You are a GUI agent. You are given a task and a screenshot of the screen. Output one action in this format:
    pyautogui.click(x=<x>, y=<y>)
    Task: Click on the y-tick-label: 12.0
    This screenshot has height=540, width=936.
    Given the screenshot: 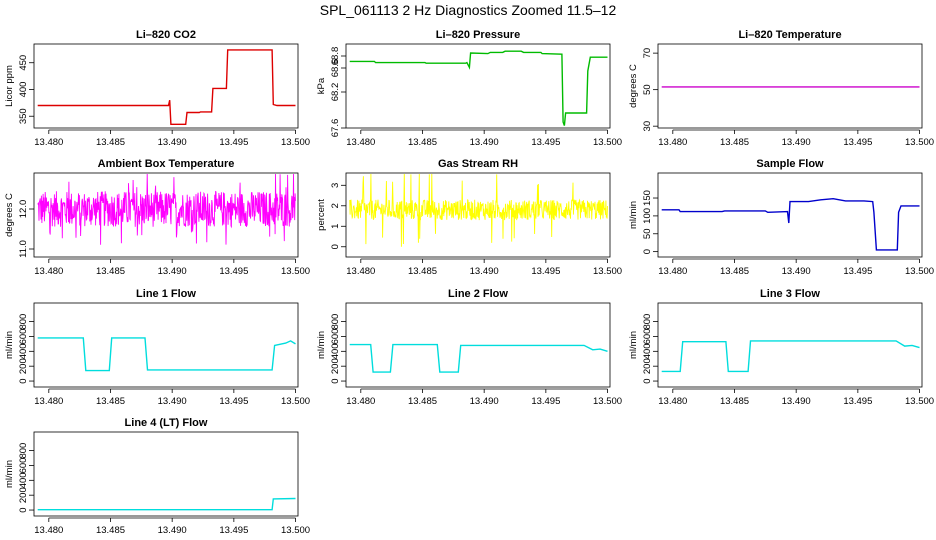 What is the action you would take?
    pyautogui.click(x=23, y=209)
    